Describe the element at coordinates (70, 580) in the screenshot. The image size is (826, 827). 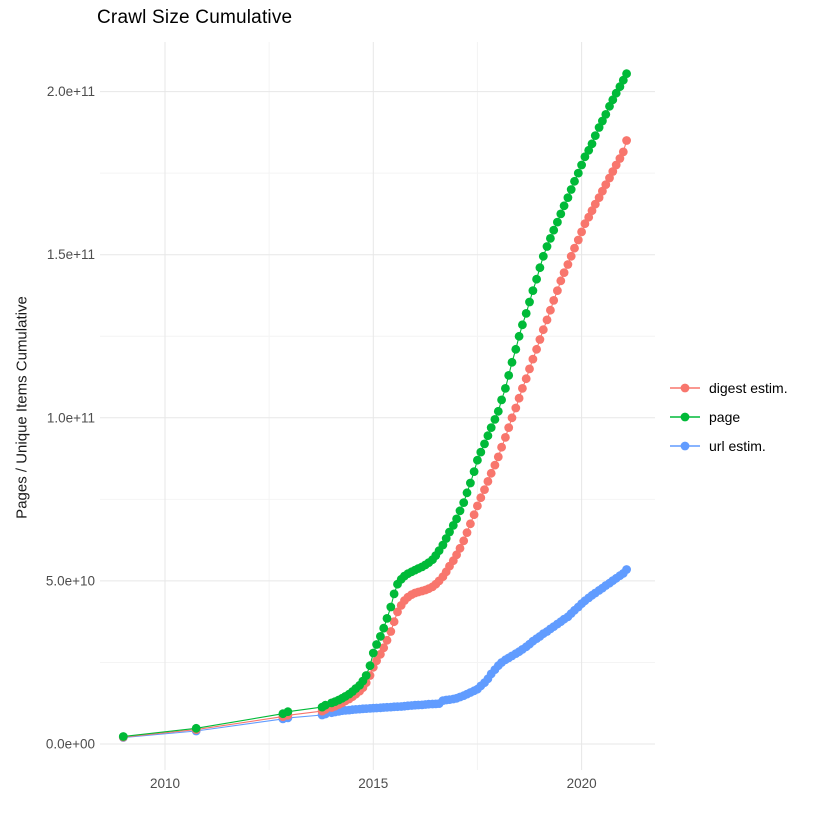
I see `y-tick-label: 5.0e+10` at that location.